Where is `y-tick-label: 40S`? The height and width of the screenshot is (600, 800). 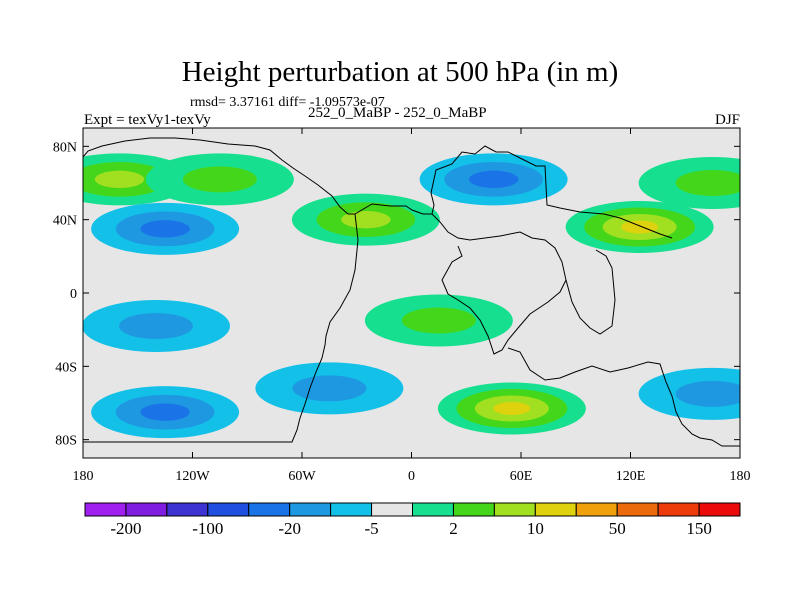
y-tick-label: 40S is located at coordinates (66, 367).